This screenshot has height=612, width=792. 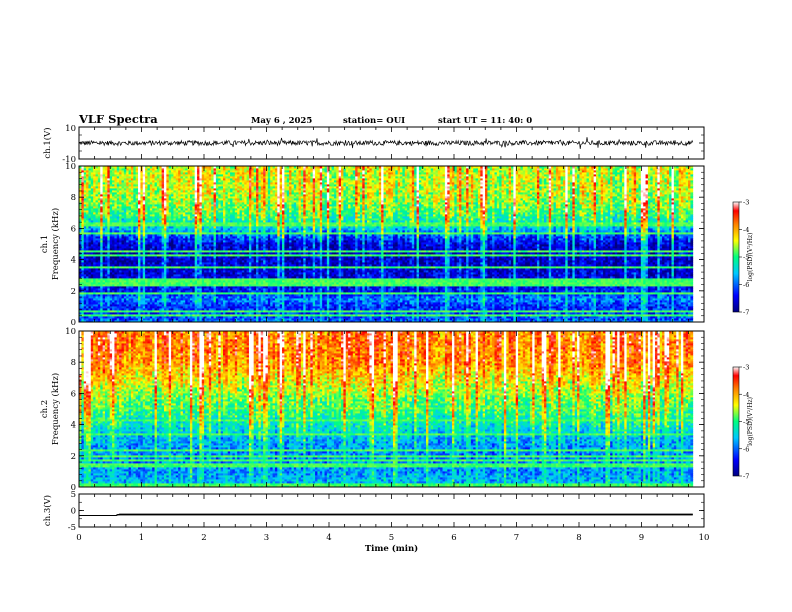 What do you see at coordinates (485, 121) in the screenshot?
I see `start-ut-label: start UT = 11: 40: 0` at bounding box center [485, 121].